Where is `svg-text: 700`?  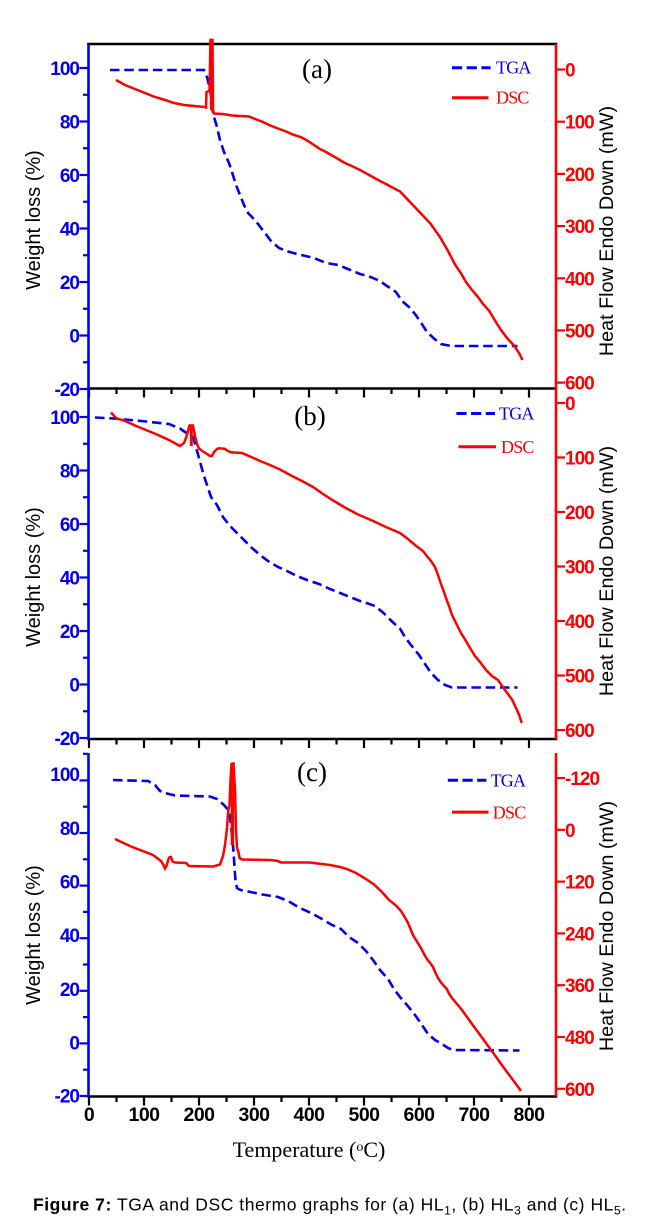 svg-text: 700 is located at coordinates (474, 1115).